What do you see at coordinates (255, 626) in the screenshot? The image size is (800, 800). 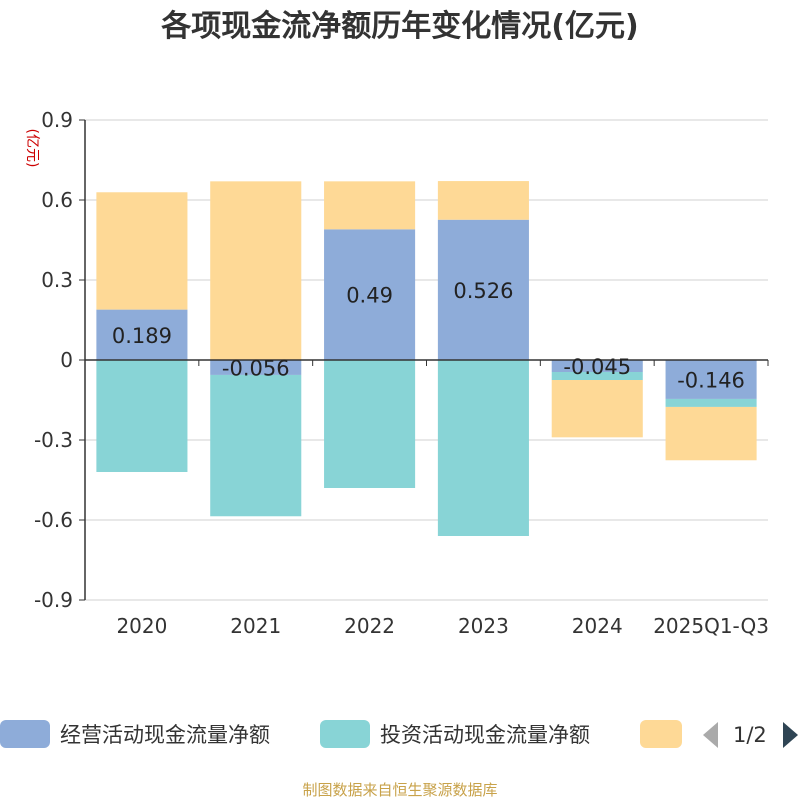 I see `x-category-label: 2021` at bounding box center [255, 626].